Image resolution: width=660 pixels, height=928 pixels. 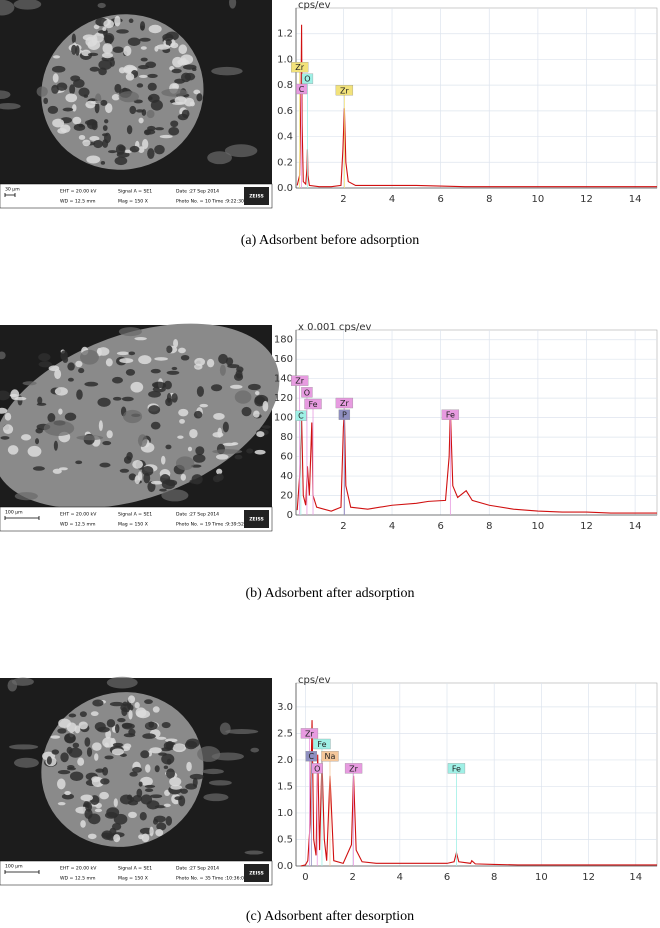 What do you see at coordinates (299, 381) in the screenshot?
I see `annotation-label: Zr` at bounding box center [299, 381].